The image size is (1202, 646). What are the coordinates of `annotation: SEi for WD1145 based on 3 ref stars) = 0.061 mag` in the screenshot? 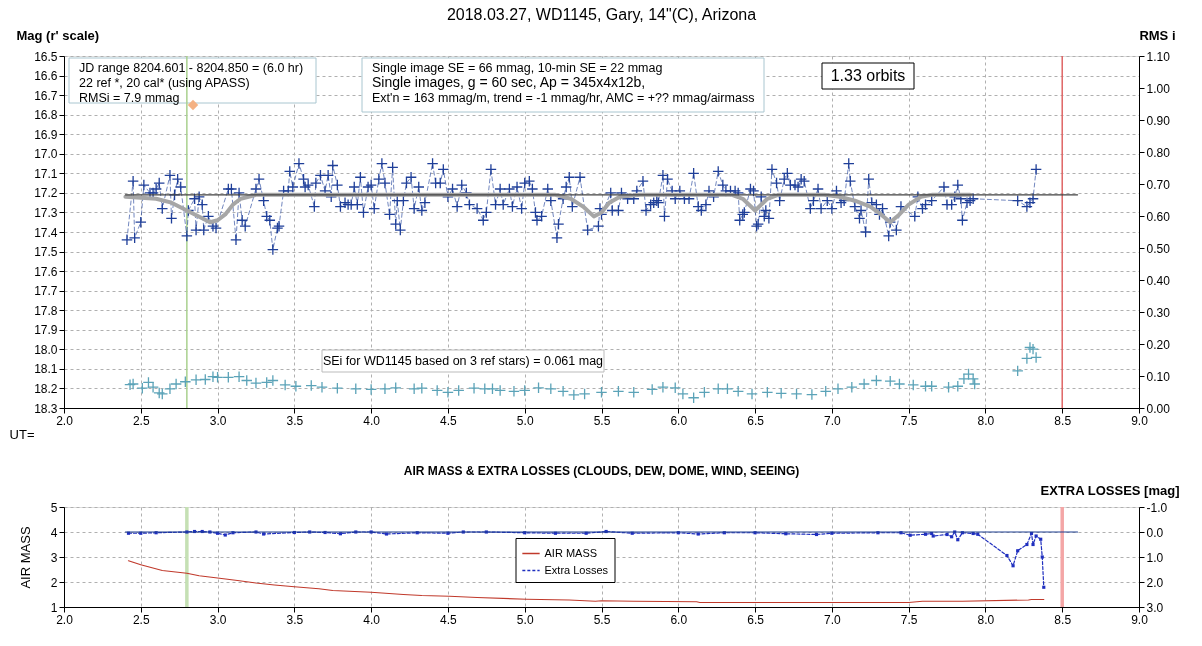 It's located at (463, 361).